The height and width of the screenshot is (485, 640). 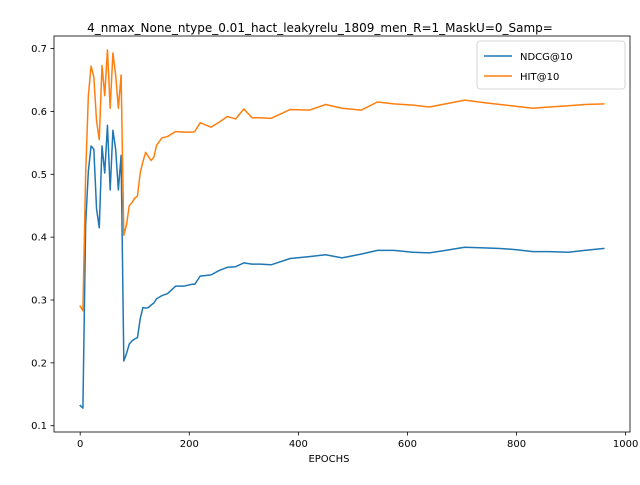 What do you see at coordinates (357, 441) in the screenshot?
I see `x-axis-ticks: 0 200 400 600 800 1000` at bounding box center [357, 441].